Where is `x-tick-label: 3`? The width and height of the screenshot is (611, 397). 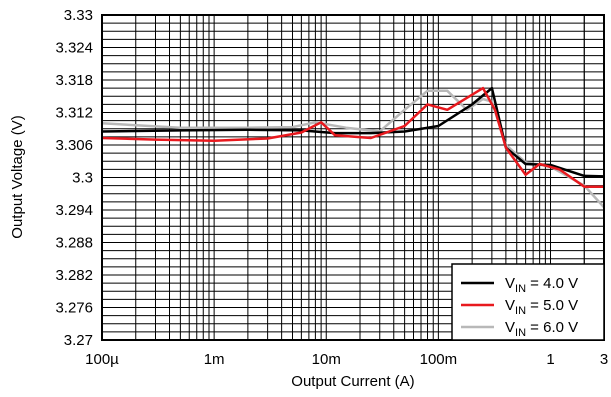 x-tick-label: 3 is located at coordinates (604, 359).